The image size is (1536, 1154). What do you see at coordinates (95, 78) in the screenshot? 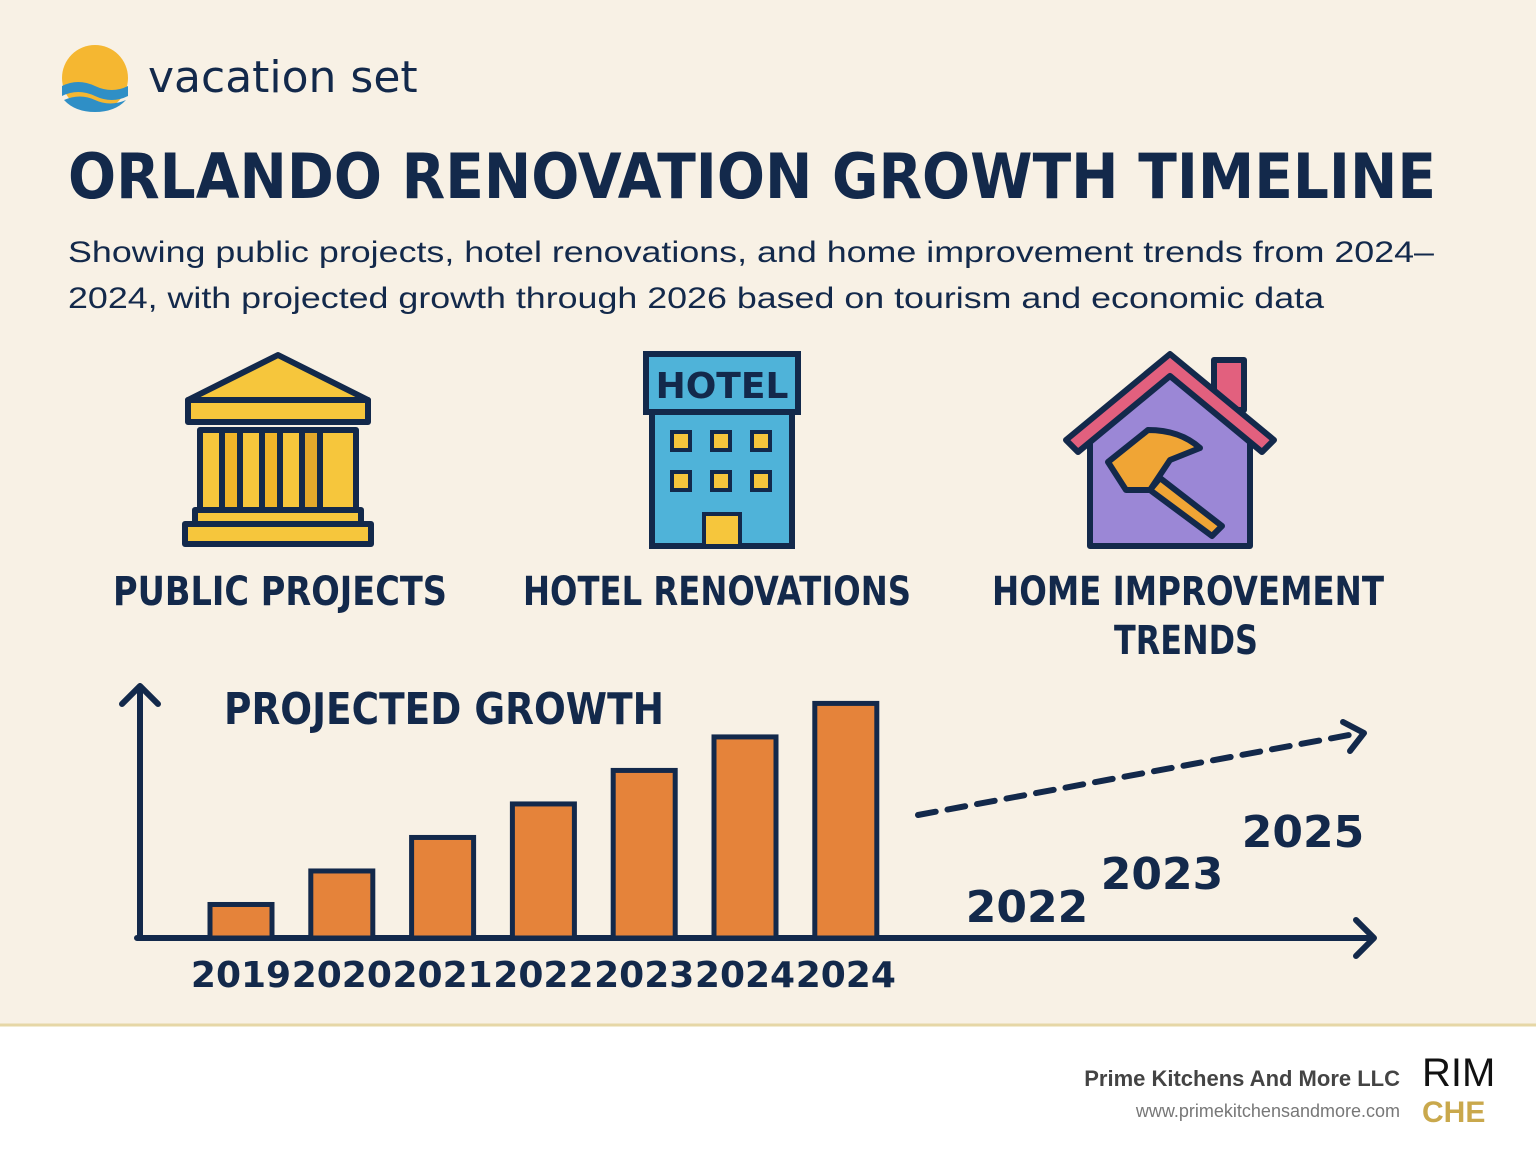
I see `brand-logo` at bounding box center [95, 78].